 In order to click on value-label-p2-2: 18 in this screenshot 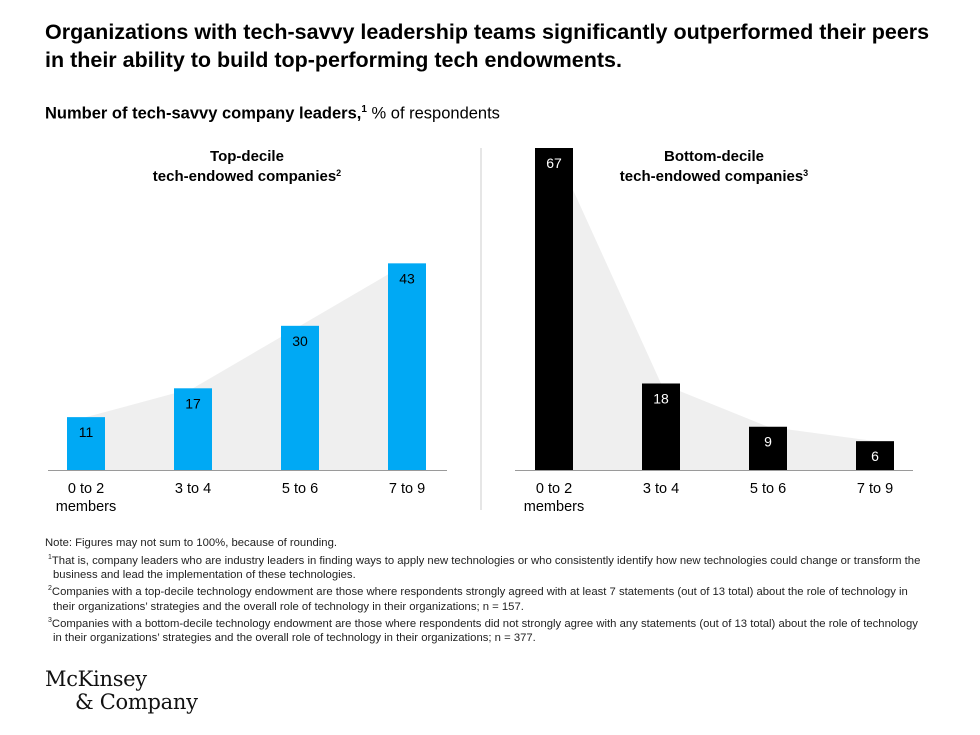, I will do `click(661, 398)`.